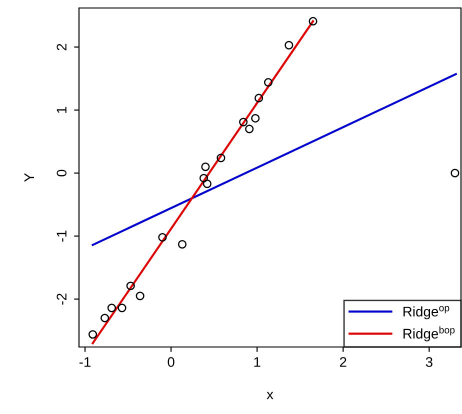 The height and width of the screenshot is (414, 462). What do you see at coordinates (429, 362) in the screenshot?
I see `x-tick-label: 3` at bounding box center [429, 362].